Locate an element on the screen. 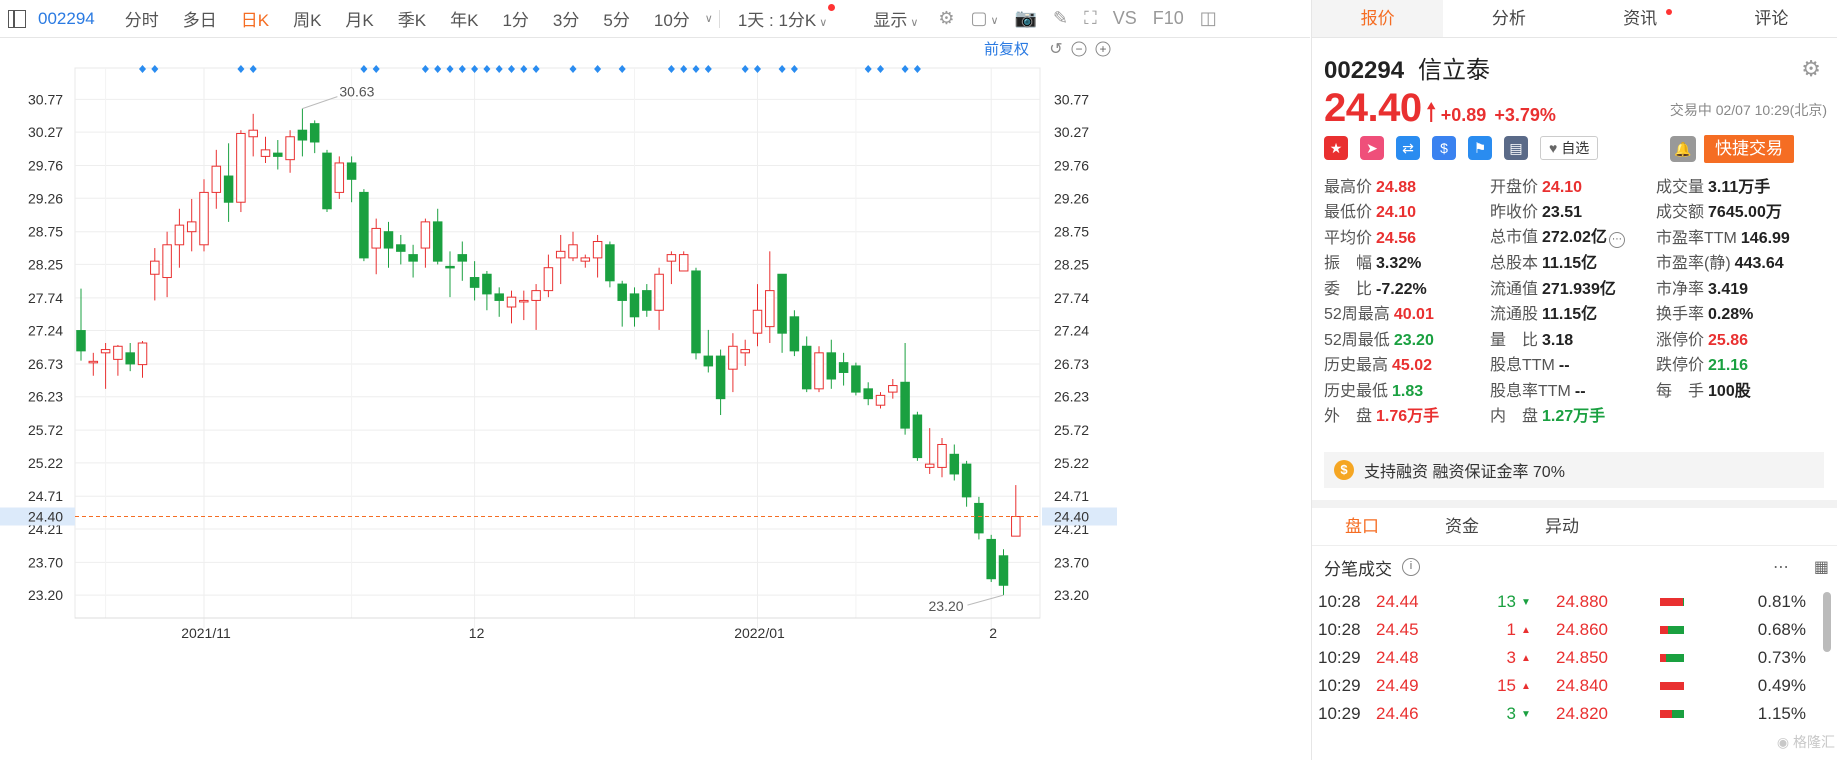  period-tab: 多日 is located at coordinates (199, 20).